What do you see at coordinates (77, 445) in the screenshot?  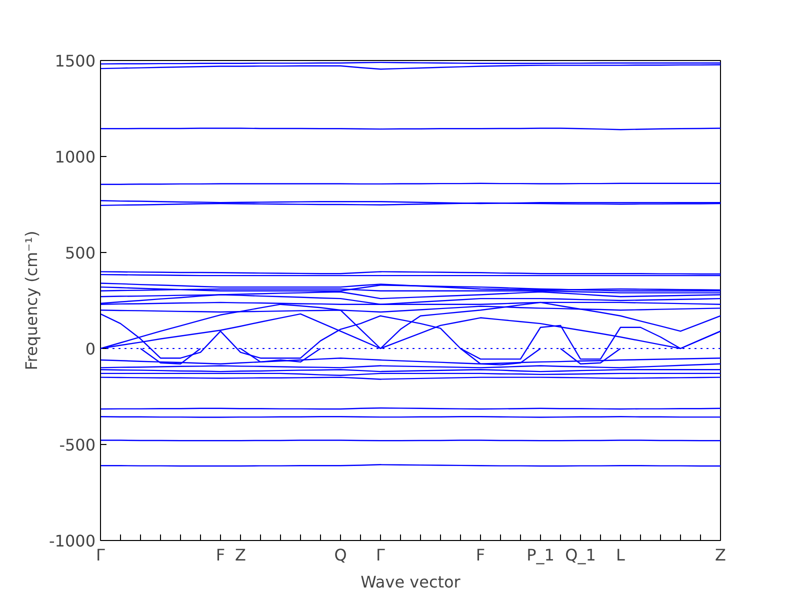 I see `y-tick-label: -500` at bounding box center [77, 445].